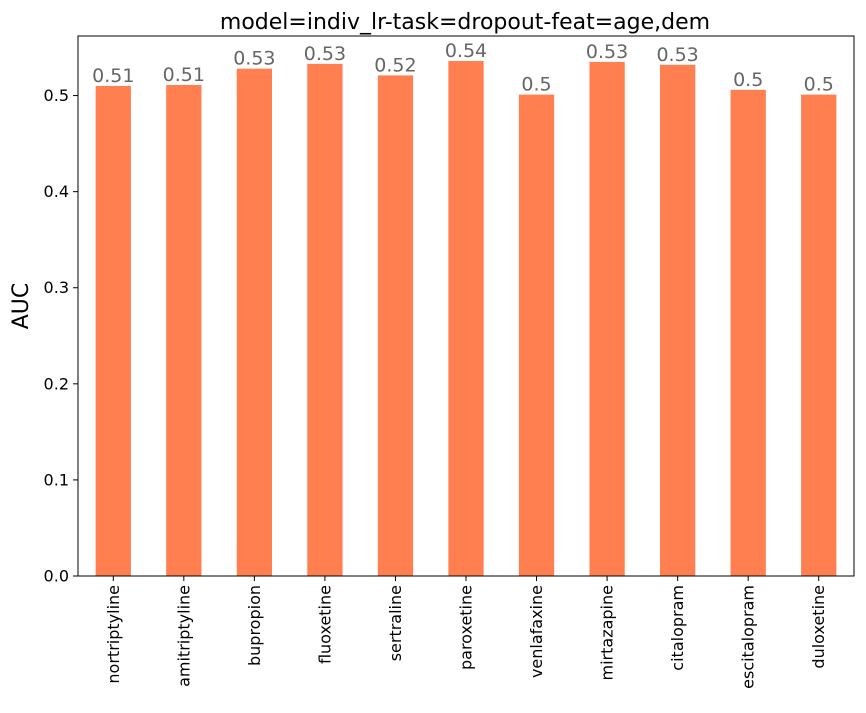 This screenshot has height=713, width=866. I want to click on bar-escitalopram, so click(748, 332).